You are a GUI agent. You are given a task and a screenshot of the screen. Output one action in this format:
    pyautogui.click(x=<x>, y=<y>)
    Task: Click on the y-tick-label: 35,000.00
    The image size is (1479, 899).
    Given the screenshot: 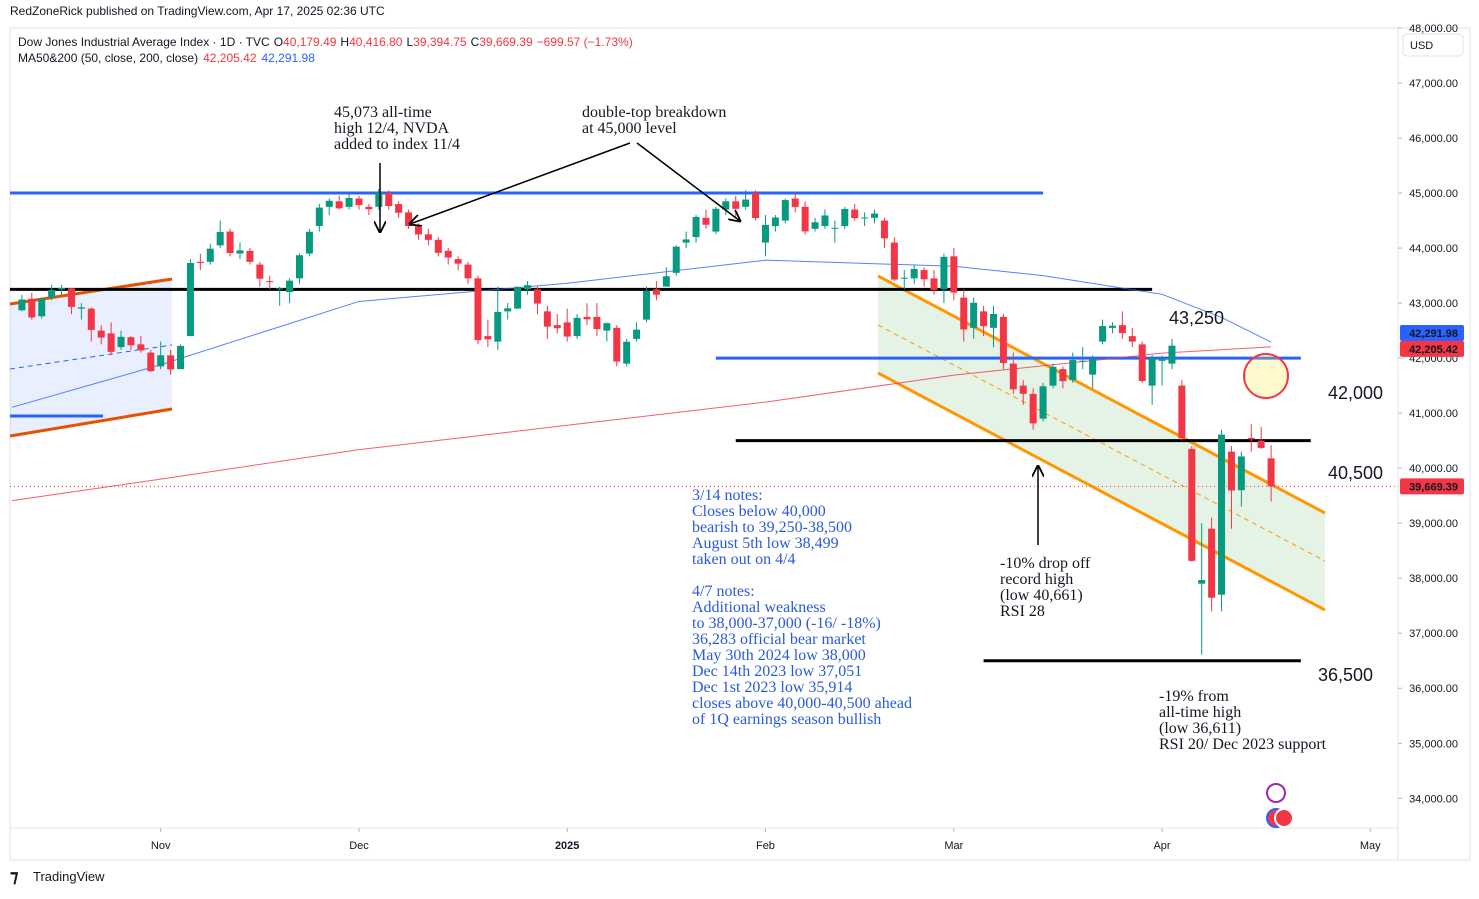 What is the action you would take?
    pyautogui.click(x=1433, y=744)
    